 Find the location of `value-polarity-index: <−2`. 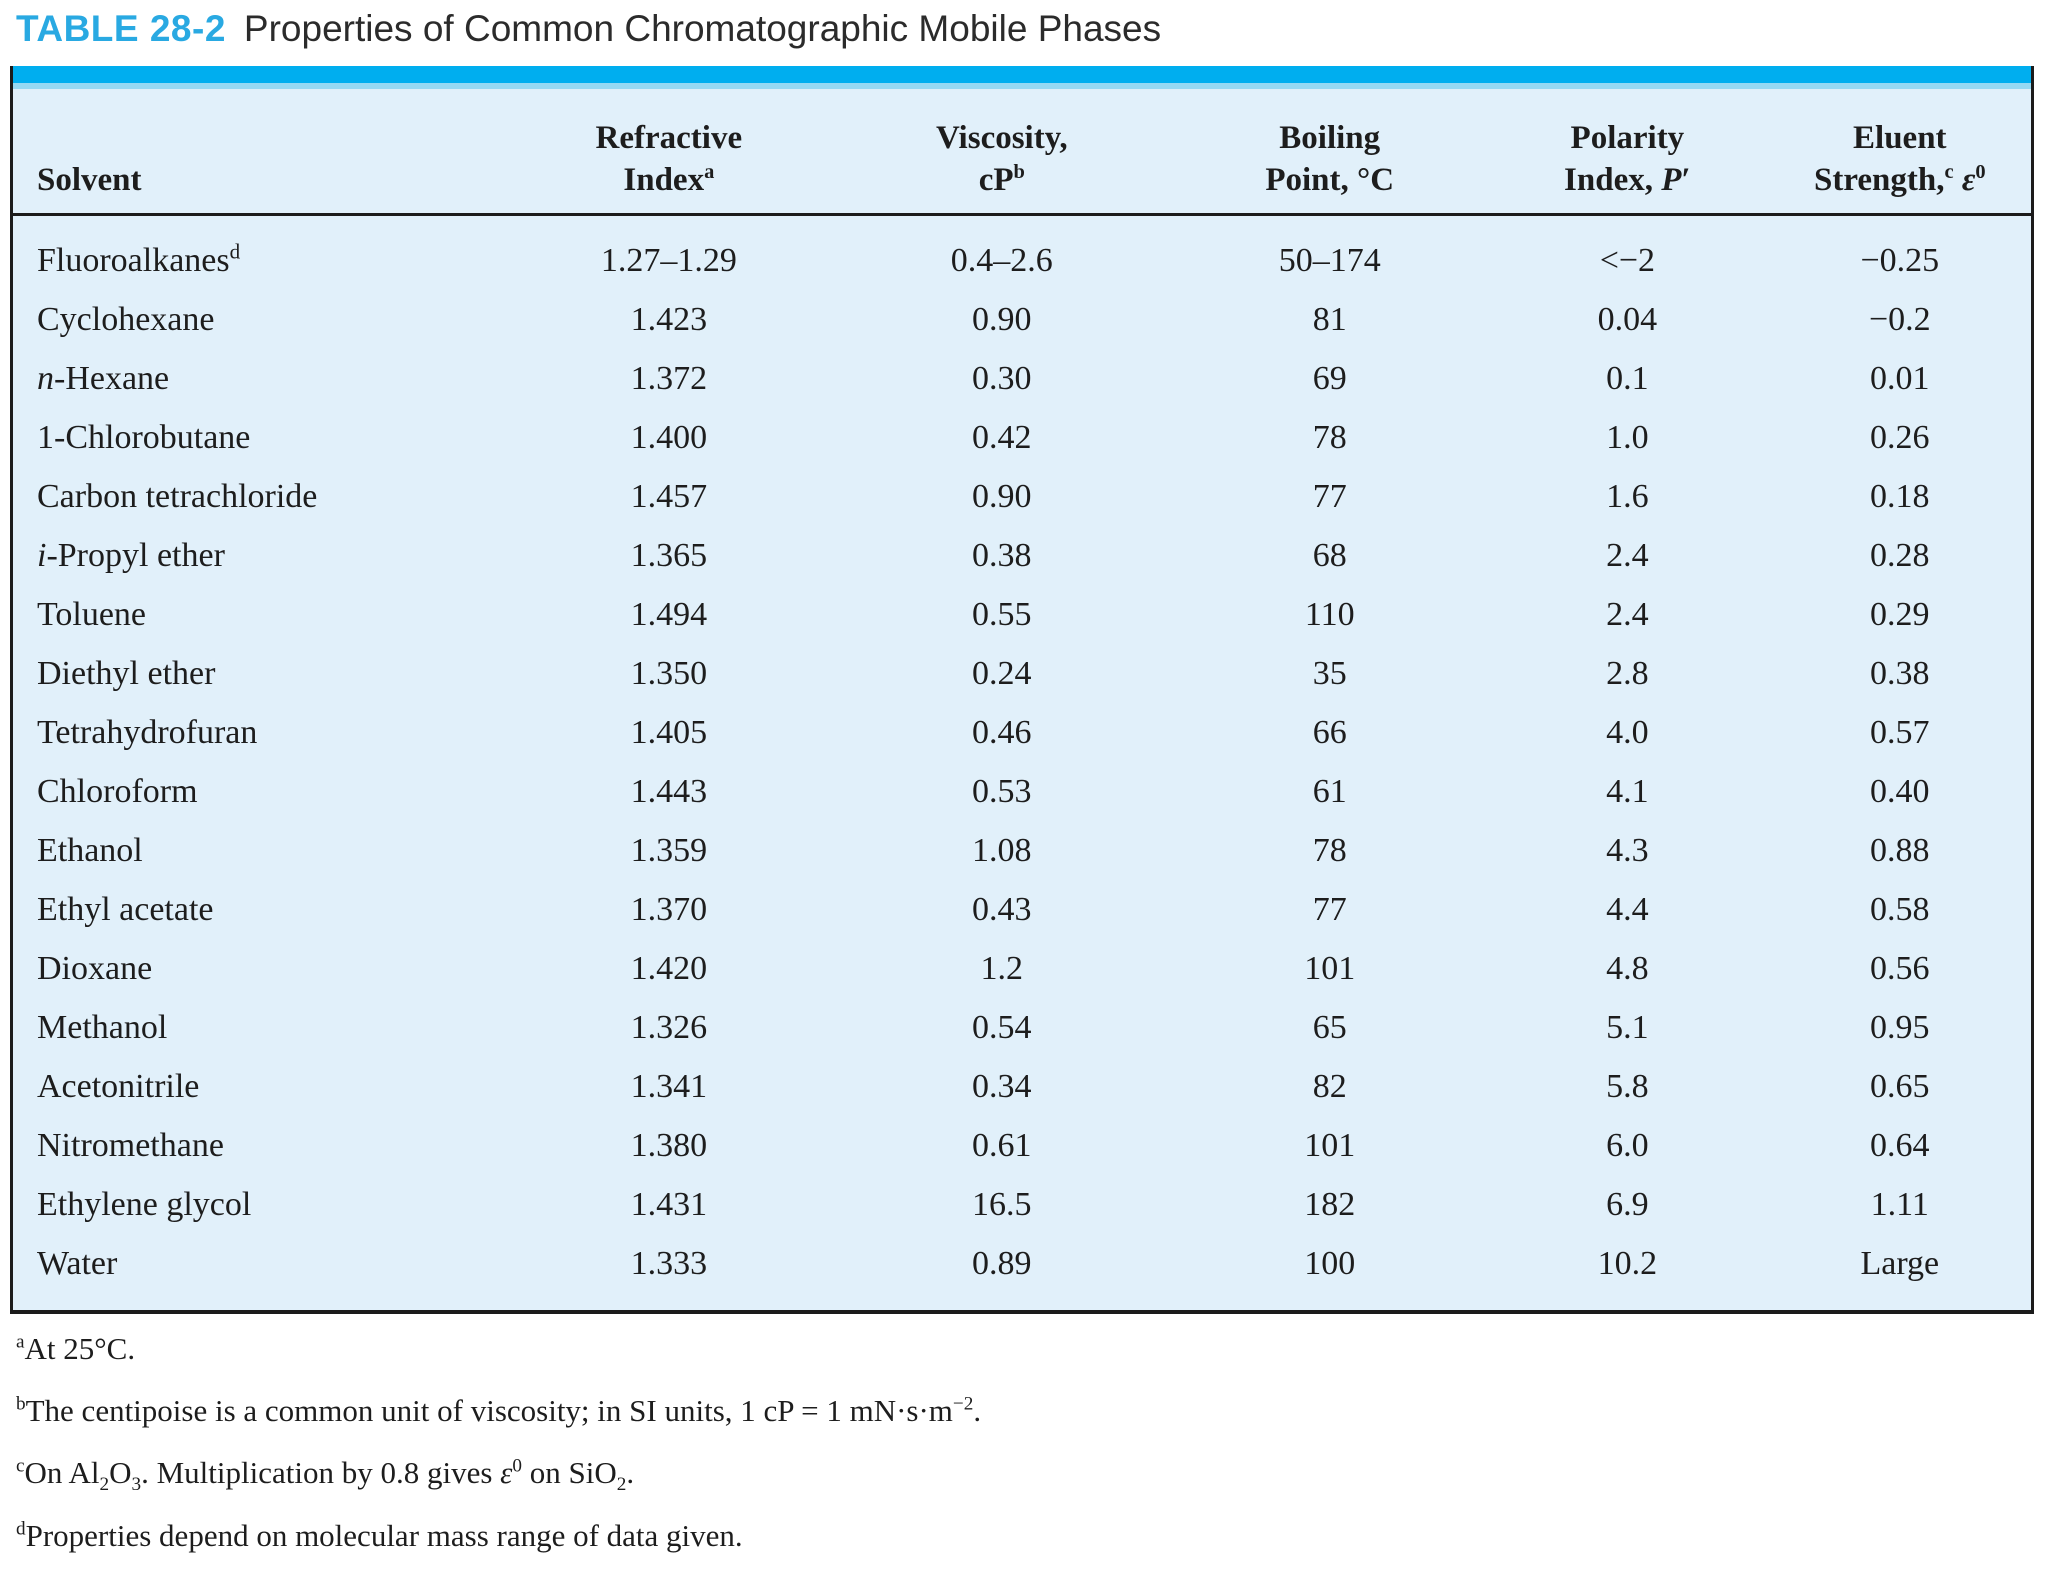

value-polarity-index: <−2 is located at coordinates (1627, 260).